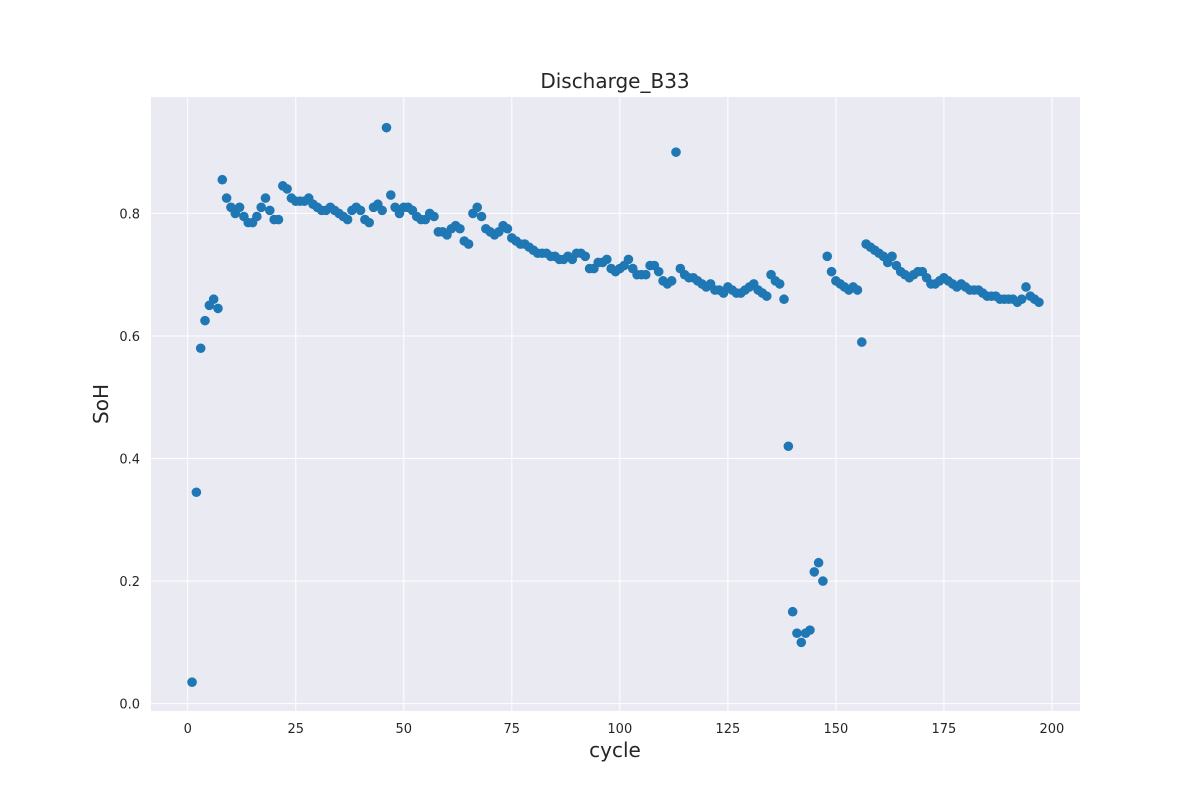 The image size is (1200, 800). I want to click on y-tick-label: 0.4, so click(129, 460).